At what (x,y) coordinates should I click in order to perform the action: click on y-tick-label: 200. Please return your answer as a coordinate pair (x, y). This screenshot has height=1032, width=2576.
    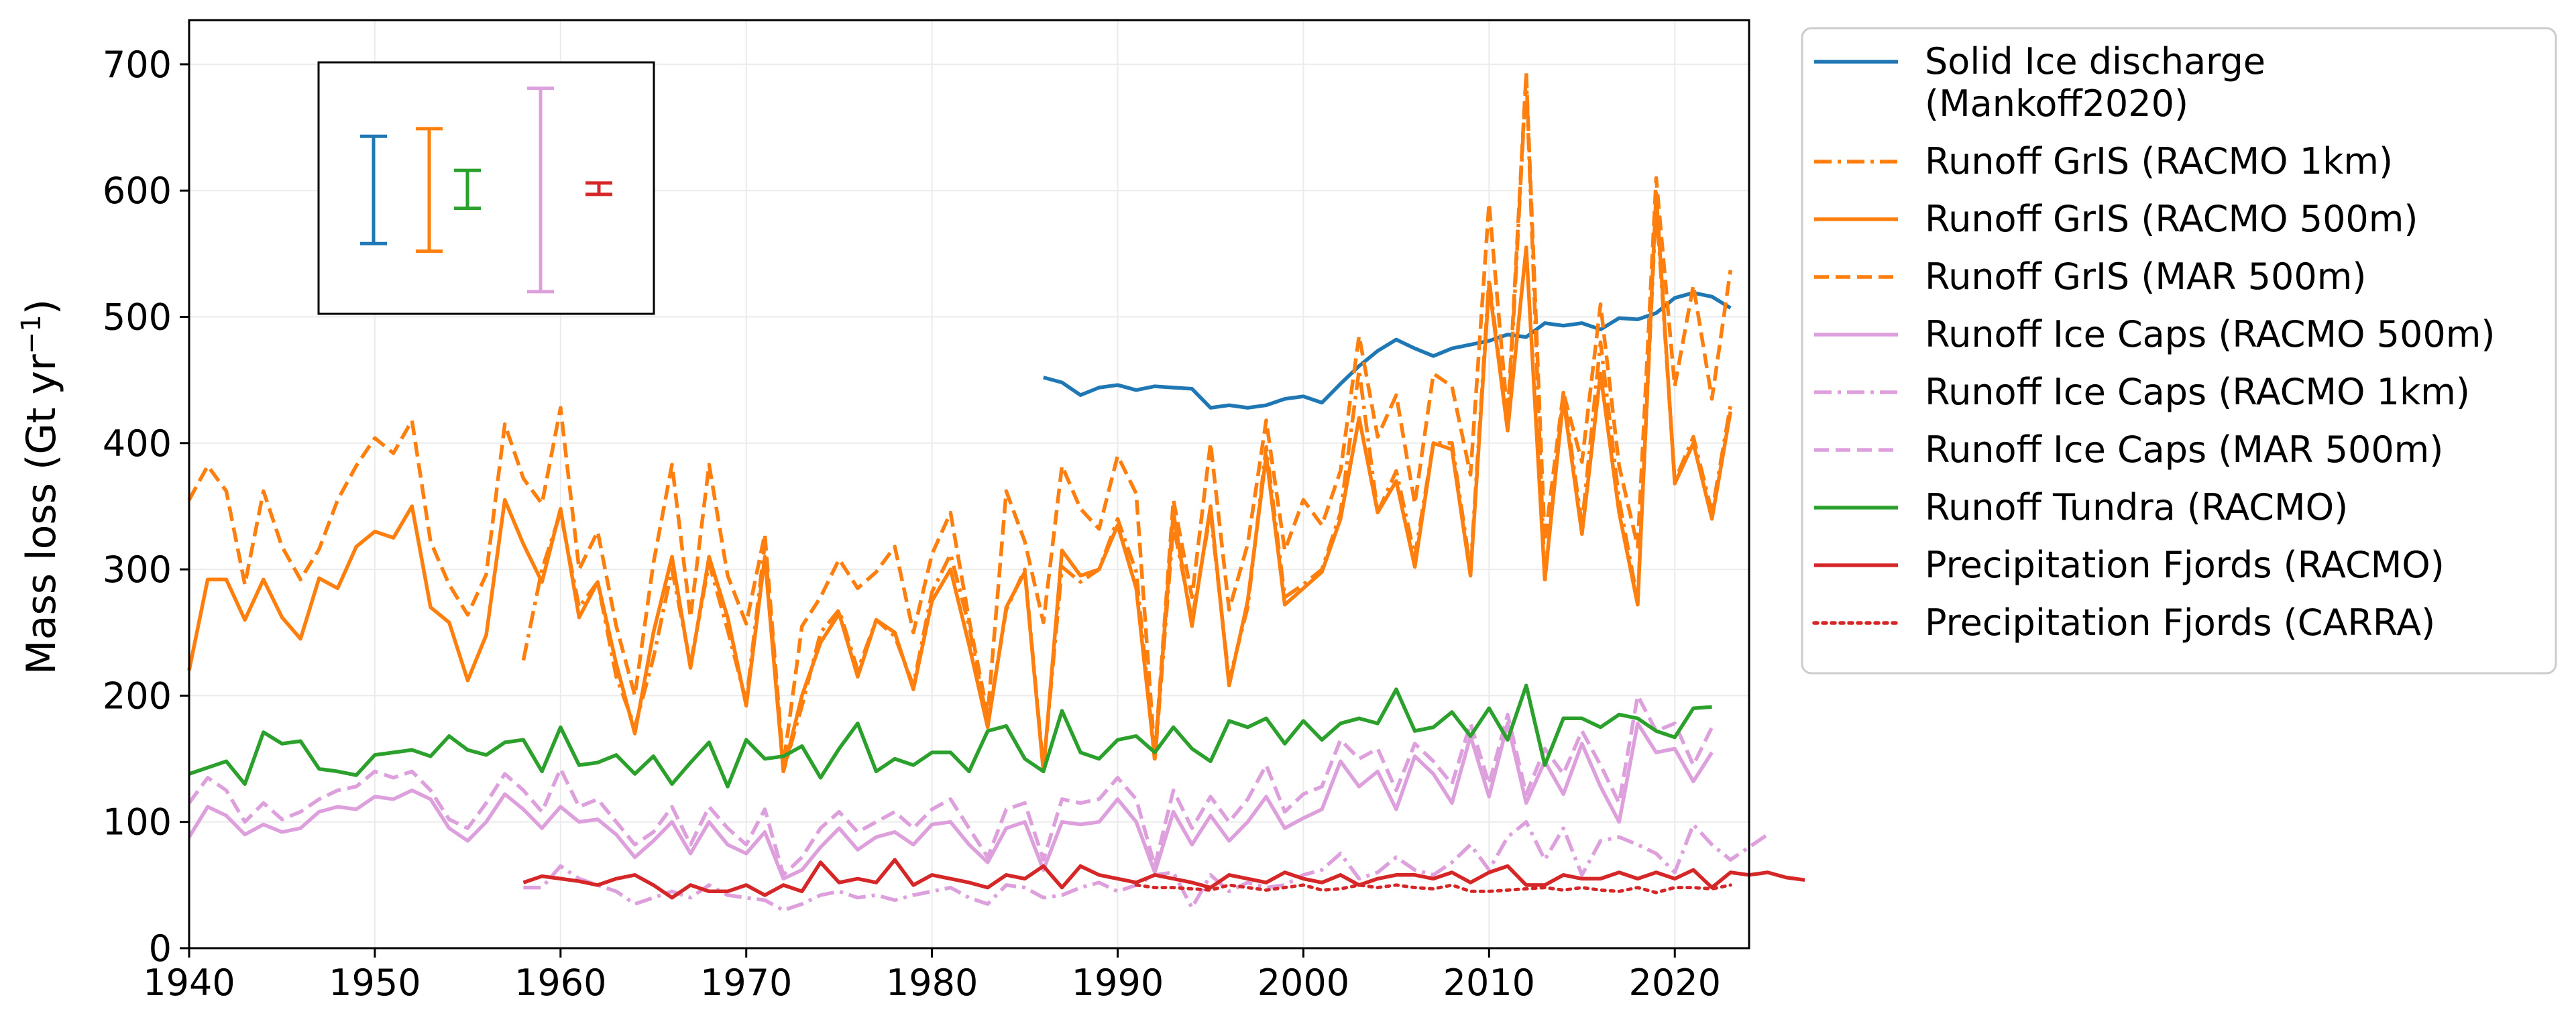
    Looking at the image, I should click on (137, 696).